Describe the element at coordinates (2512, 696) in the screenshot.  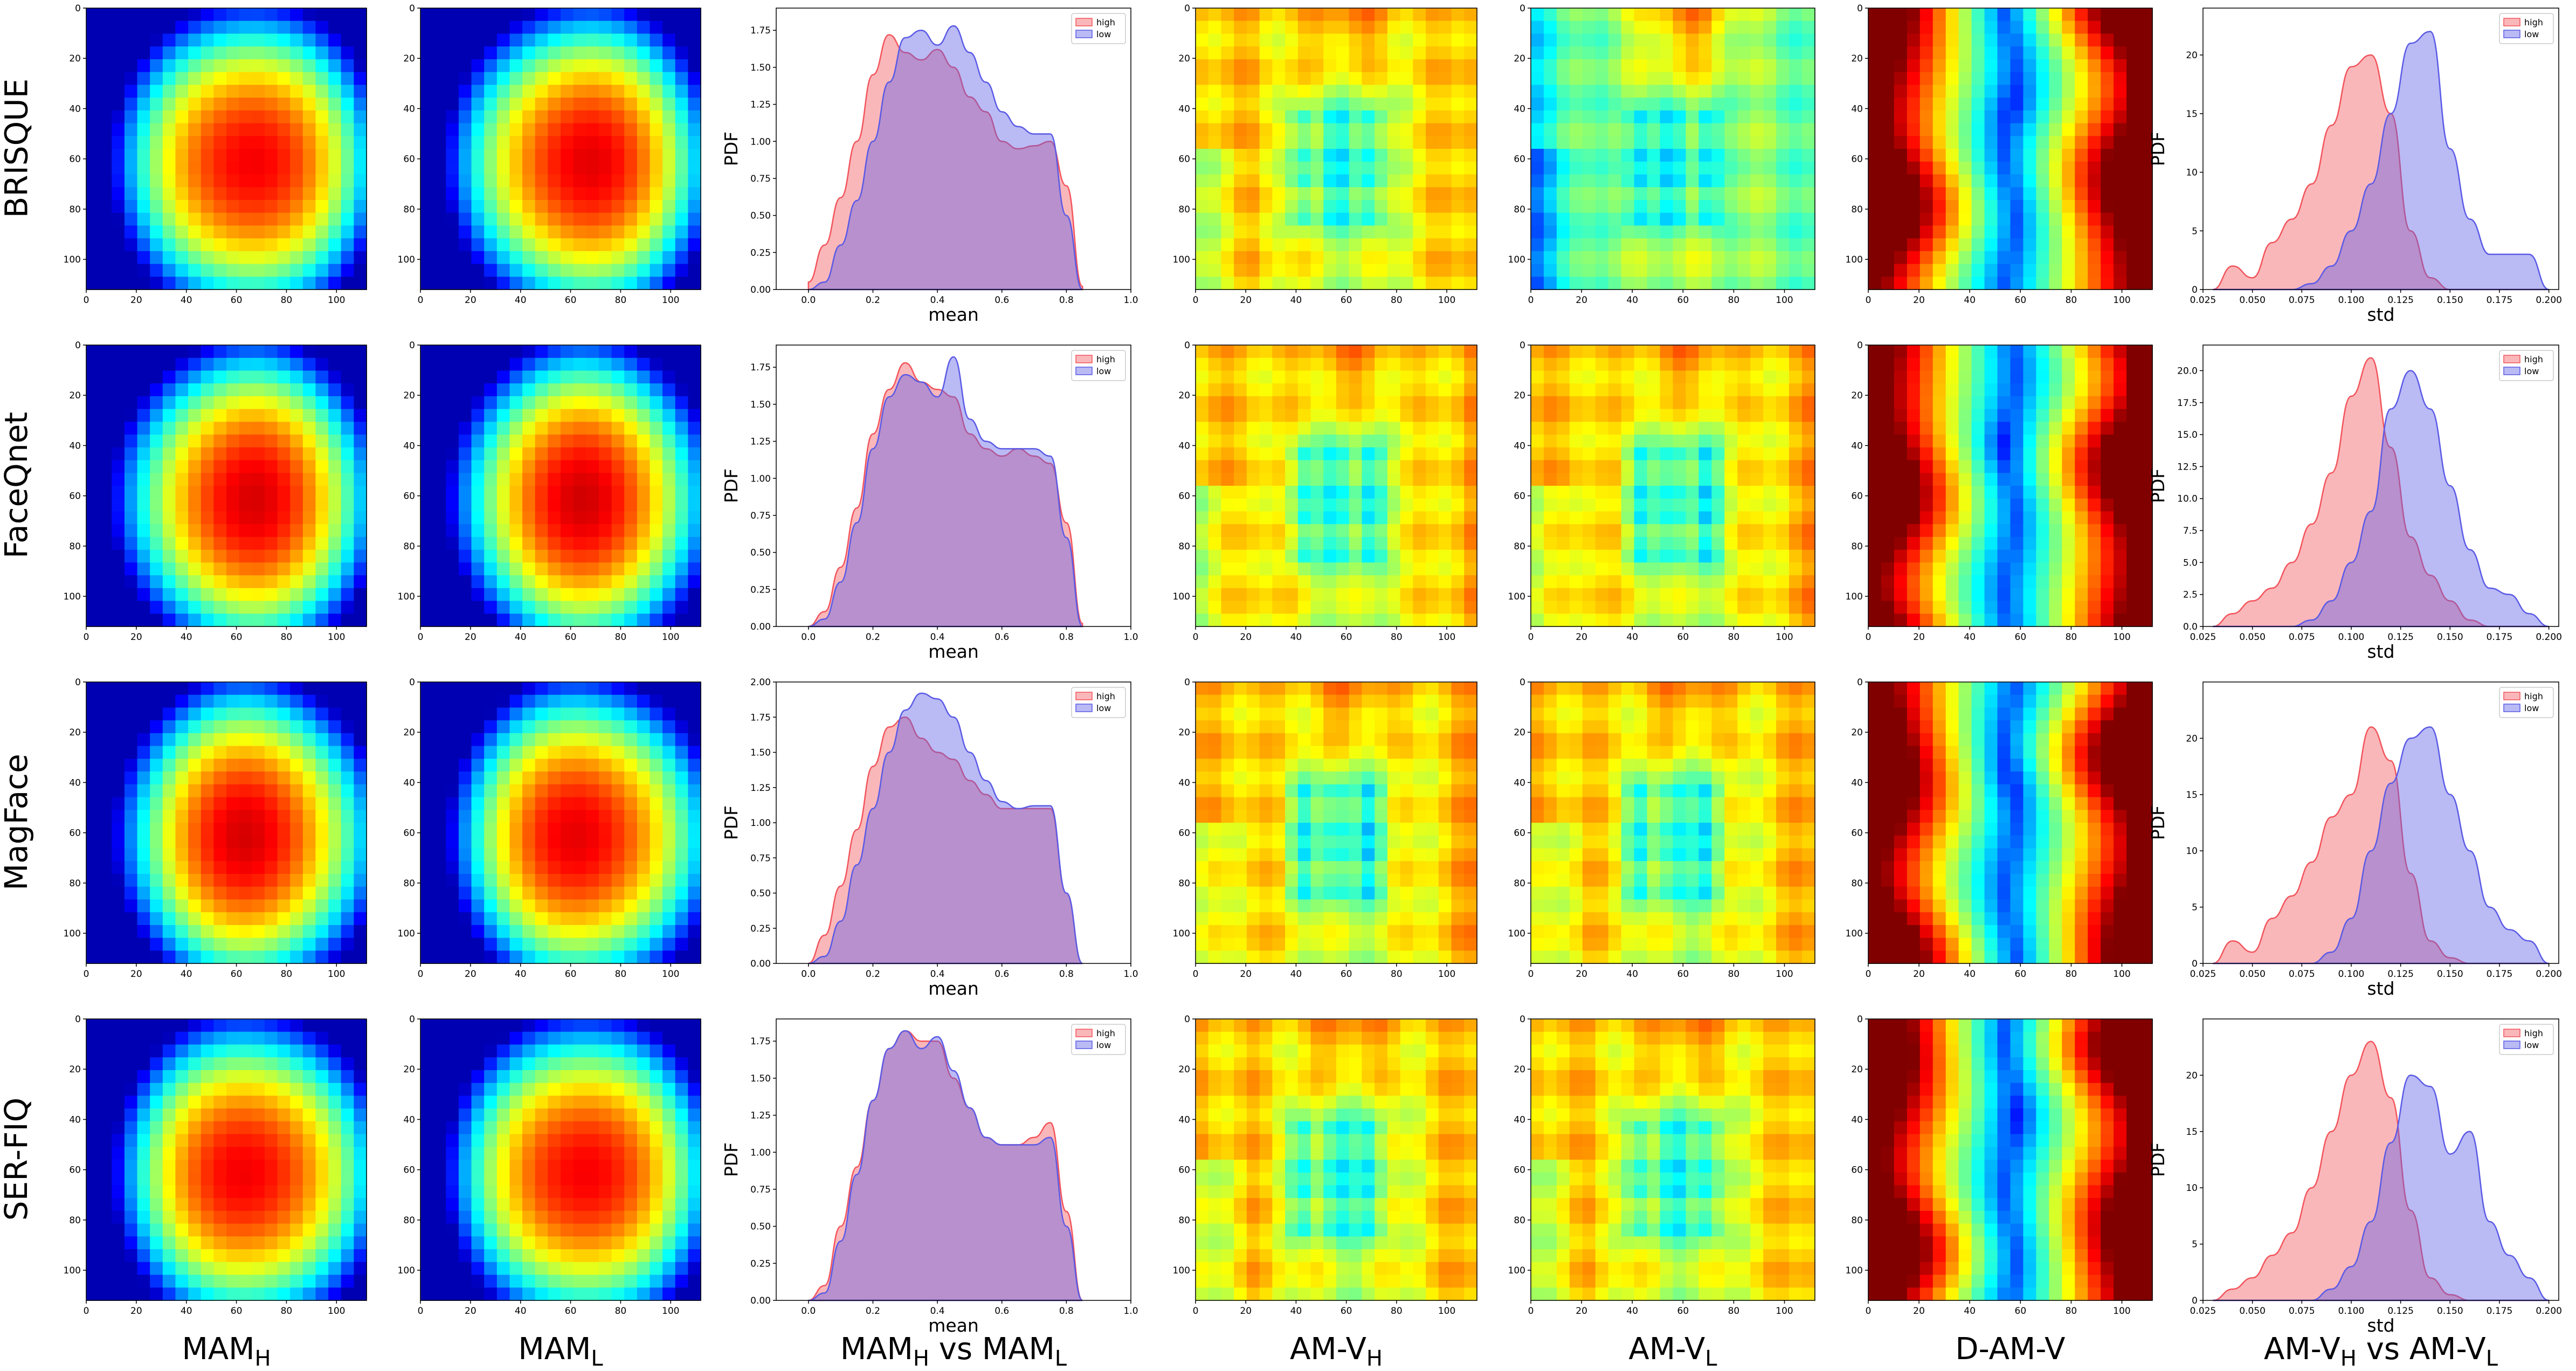
I see `legend-swatch-high` at that location.